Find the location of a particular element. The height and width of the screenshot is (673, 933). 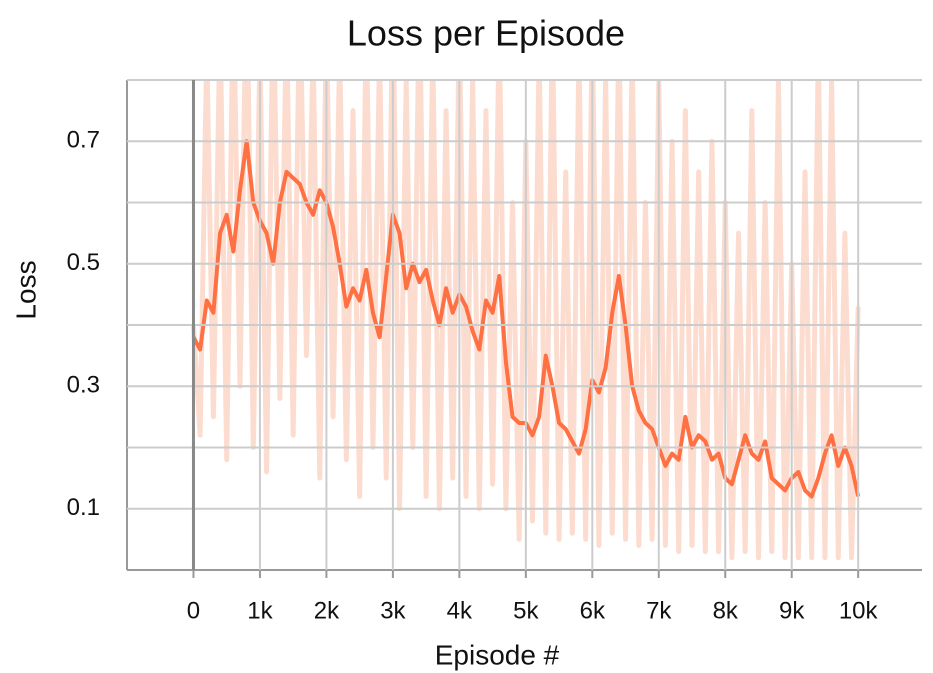

x-tick-label: 10k is located at coordinates (859, 610).